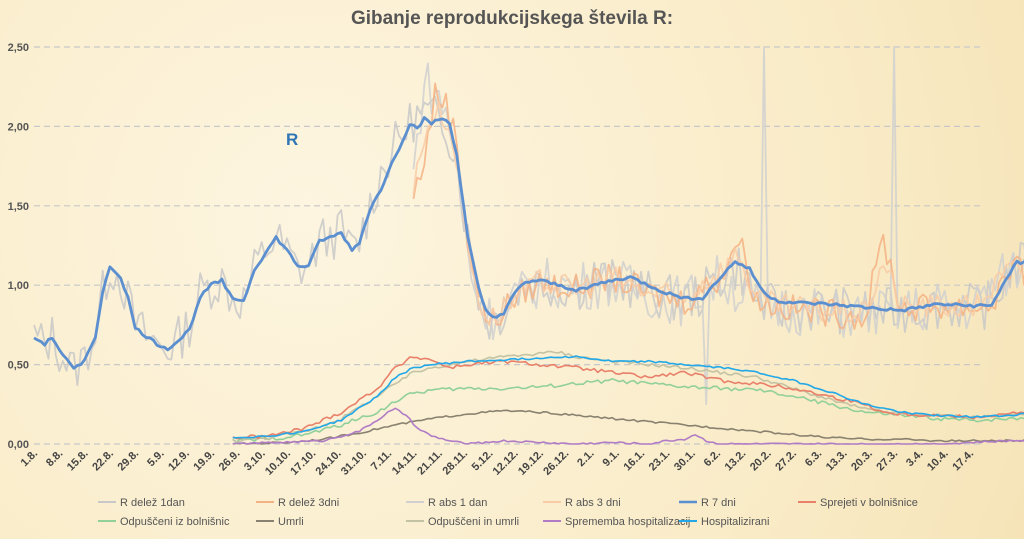 The image size is (1024, 539). Describe the element at coordinates (457, 503) in the screenshot. I see `legend-label: R abs 1 dan` at that location.